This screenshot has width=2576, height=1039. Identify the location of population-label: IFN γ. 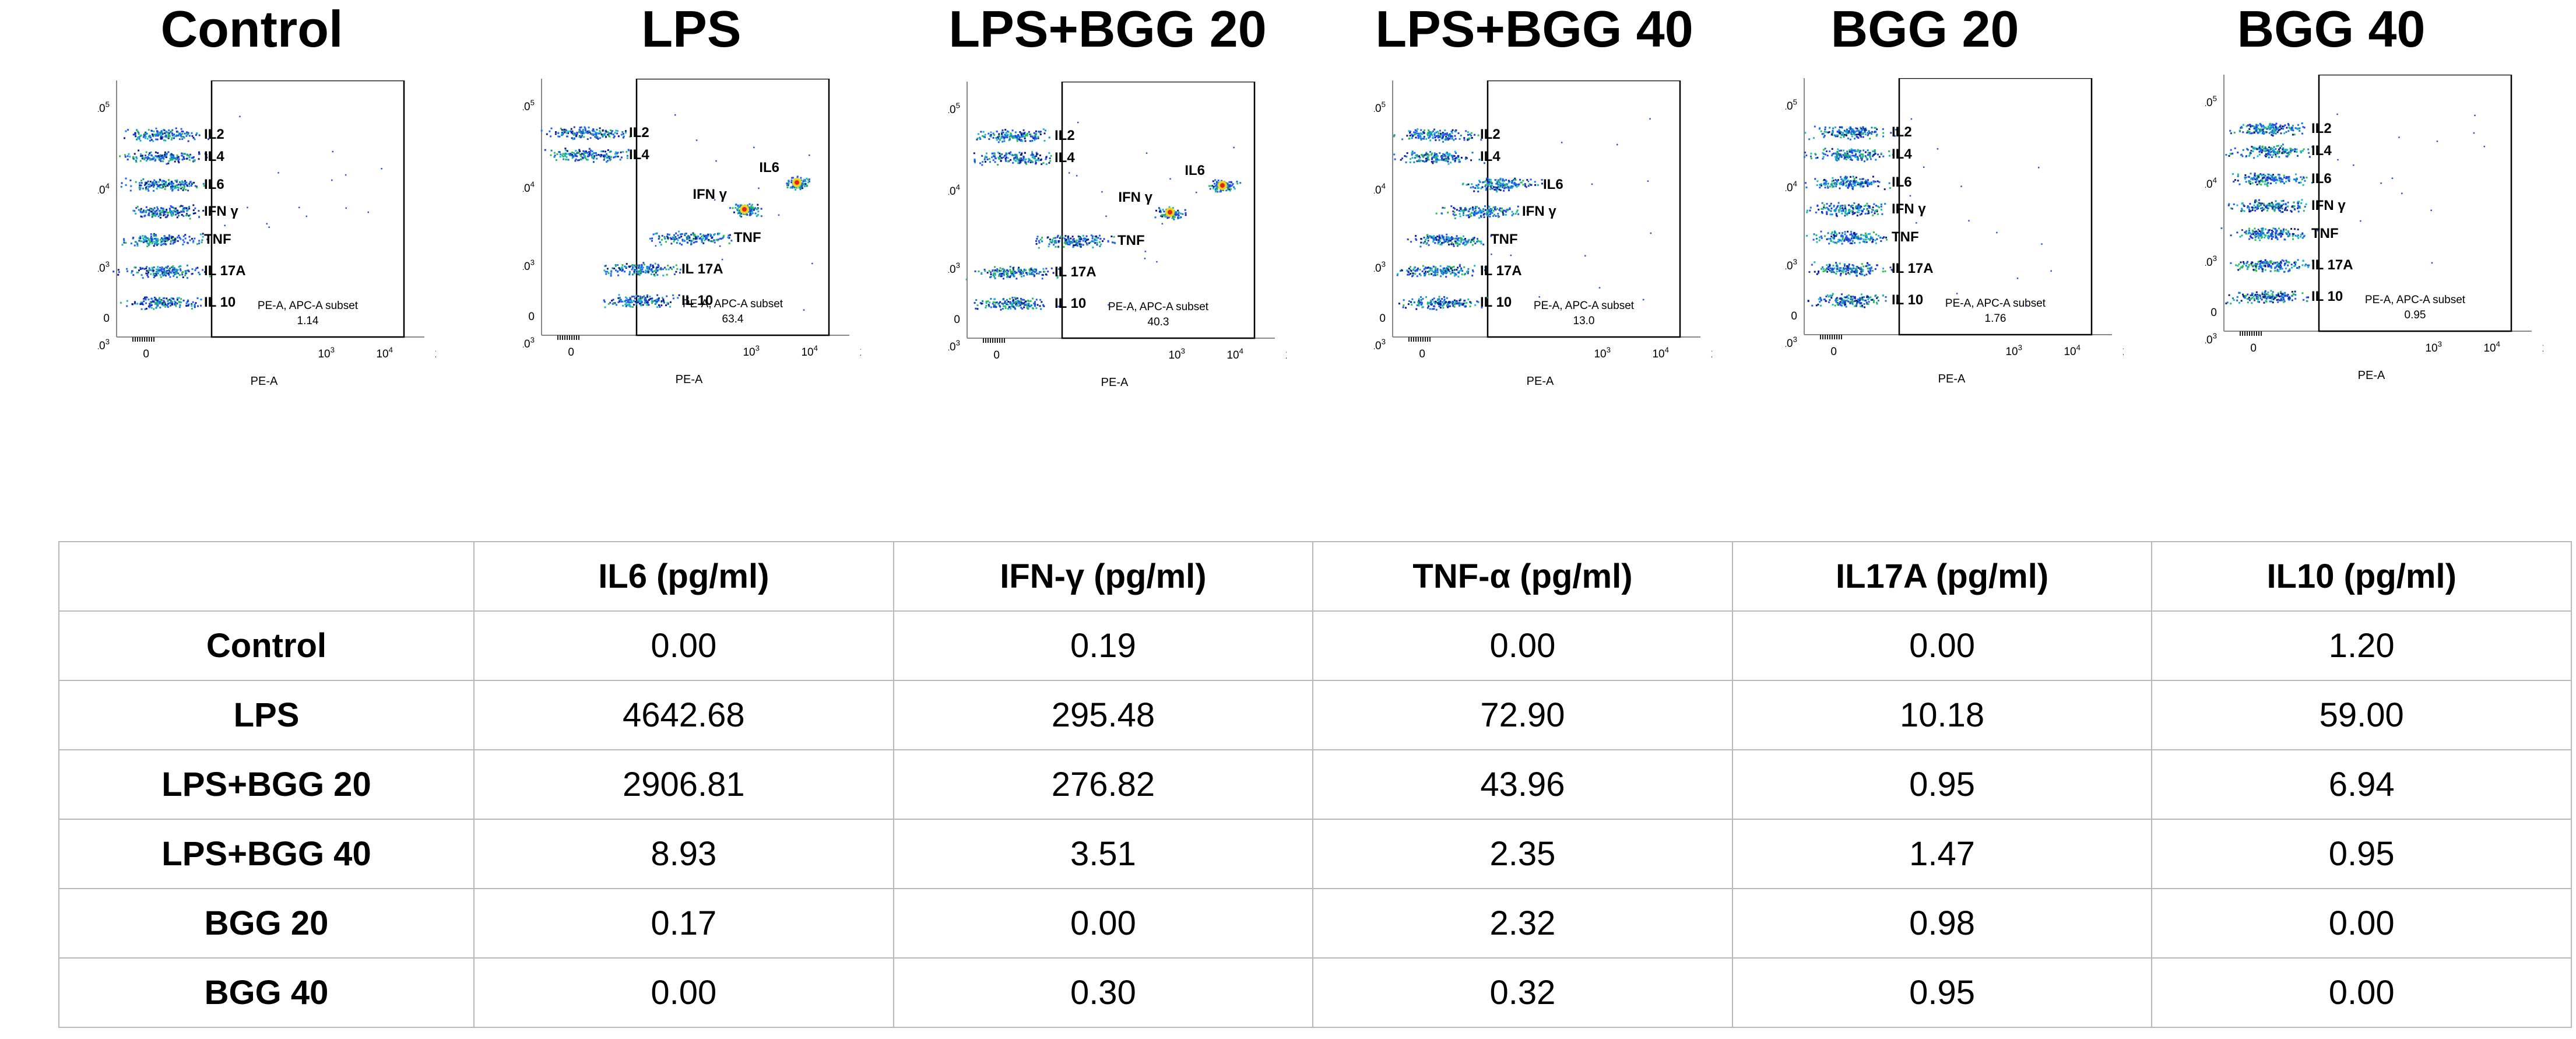
(1539, 211).